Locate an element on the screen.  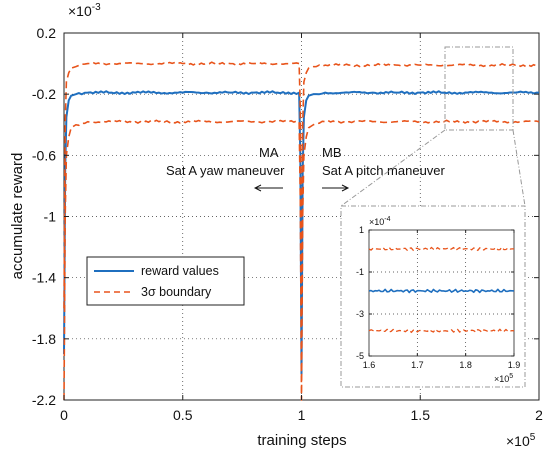
arrow-left-icon is located at coordinates (268, 188).